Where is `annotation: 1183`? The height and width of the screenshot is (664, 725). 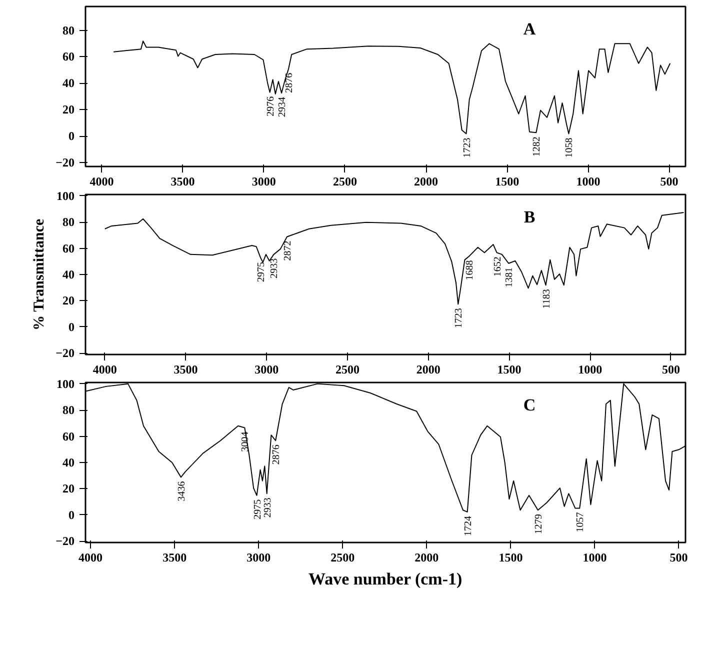
annotation: 1183 is located at coordinates (546, 299).